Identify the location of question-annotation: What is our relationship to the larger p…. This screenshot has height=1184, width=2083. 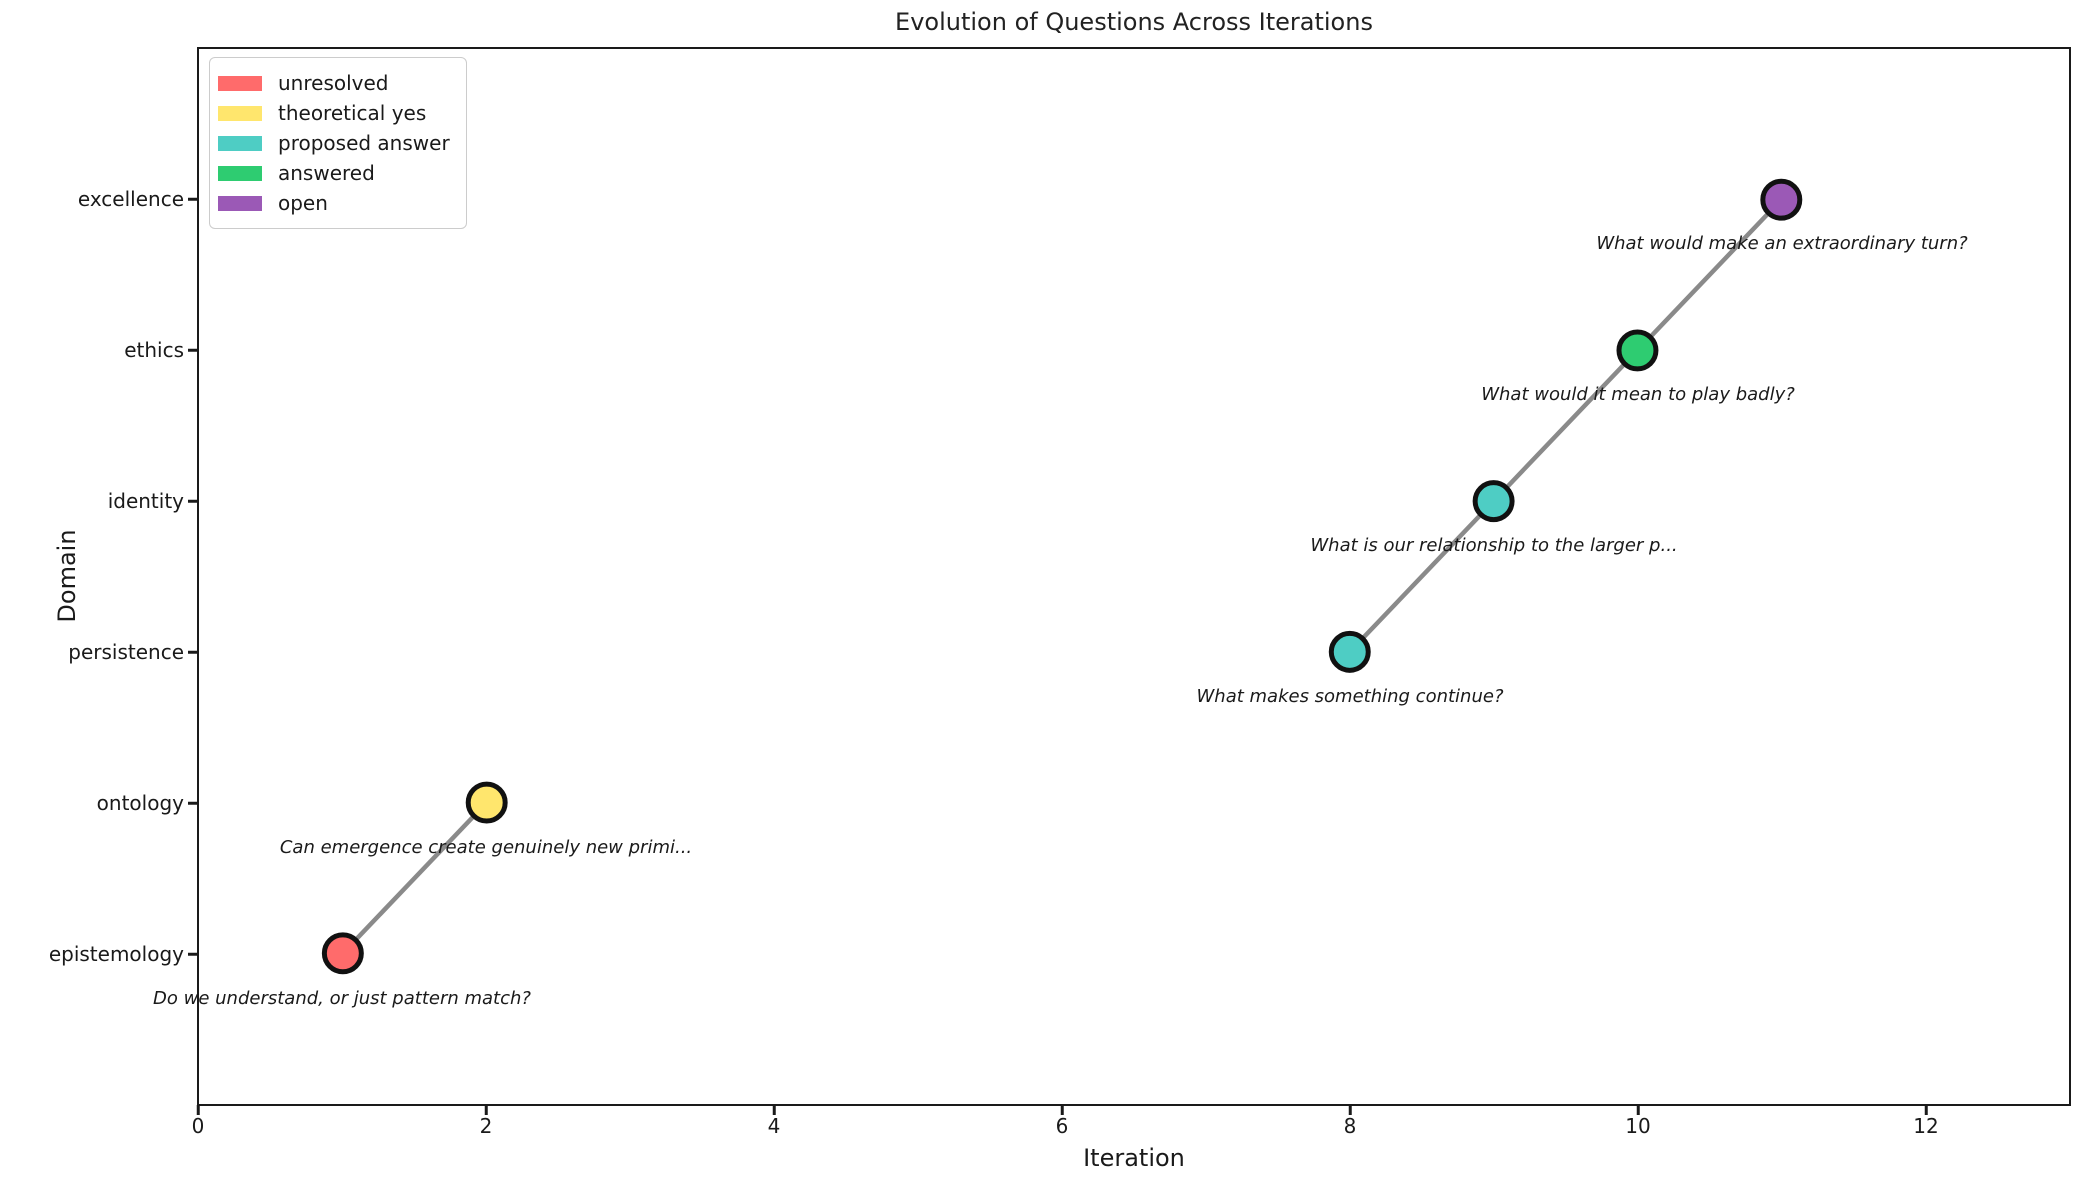
(1494, 545).